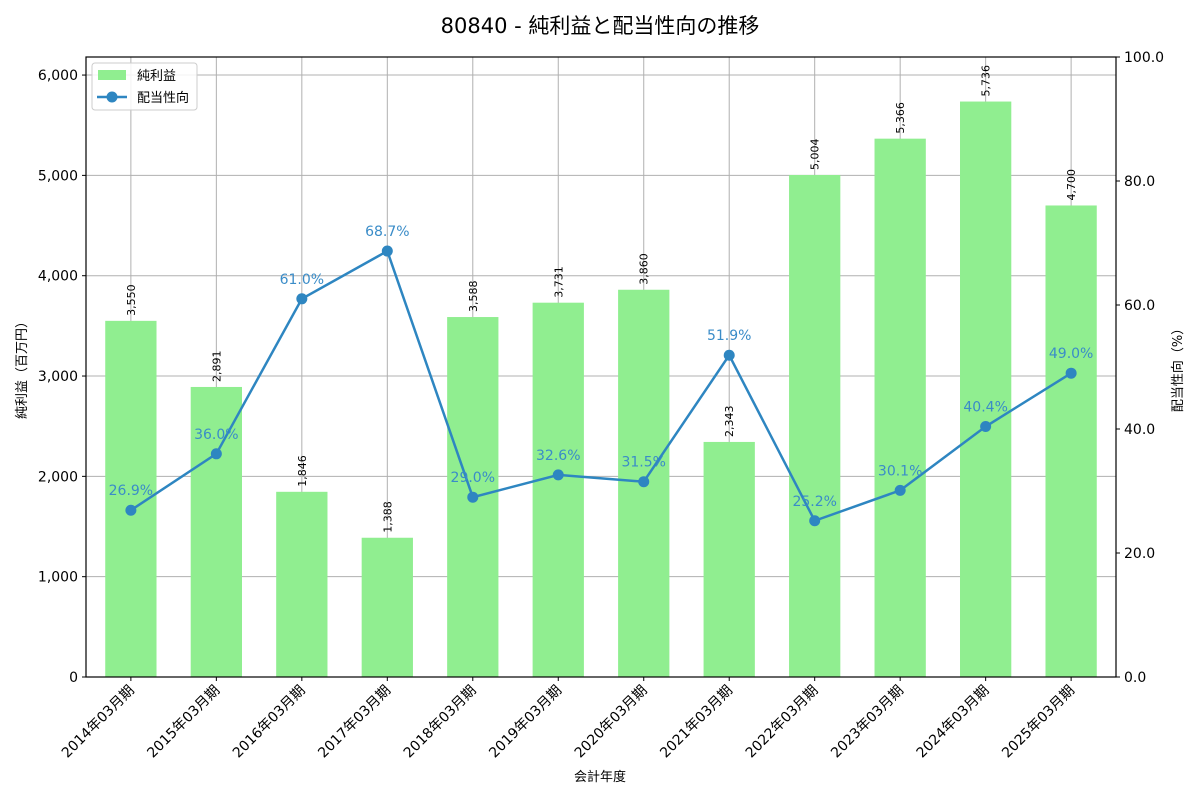  What do you see at coordinates (1139, 306) in the screenshot?
I see `y-right-tick-label: 60.0` at bounding box center [1139, 306].